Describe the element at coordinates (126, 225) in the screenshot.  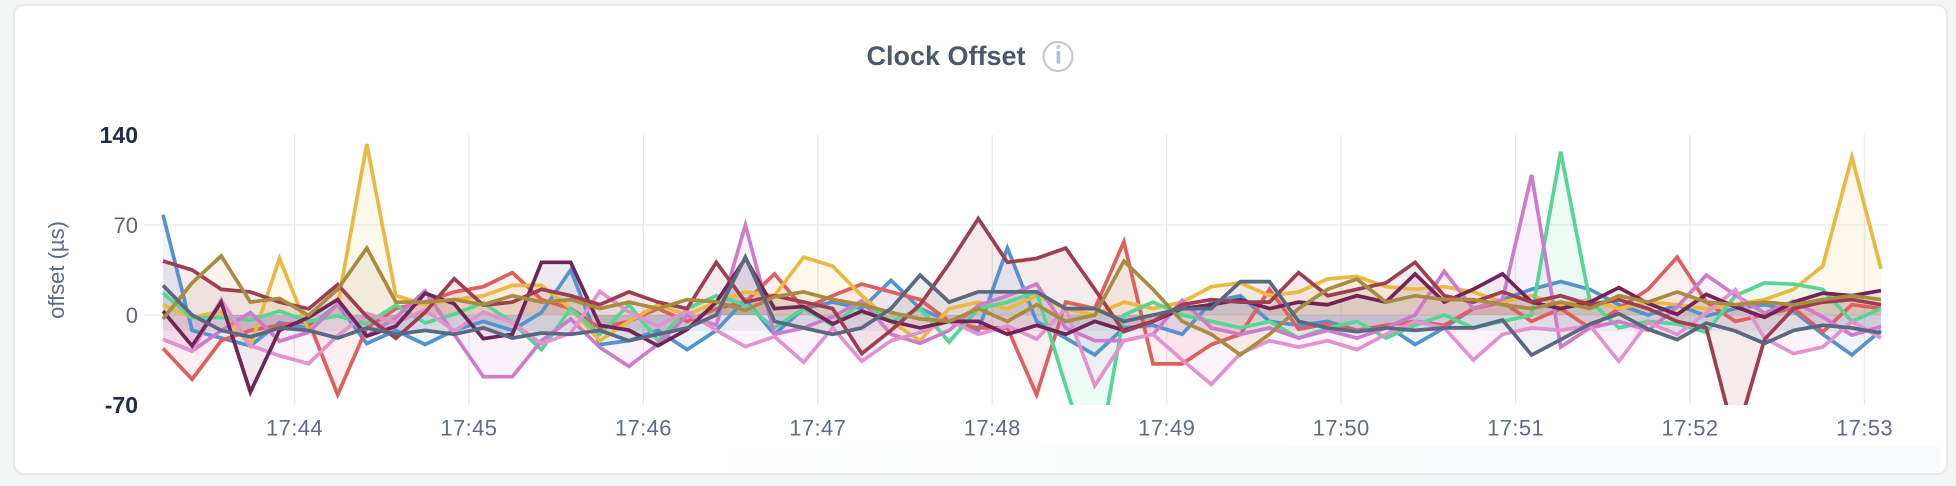
I see `svg-text: 70` at that location.